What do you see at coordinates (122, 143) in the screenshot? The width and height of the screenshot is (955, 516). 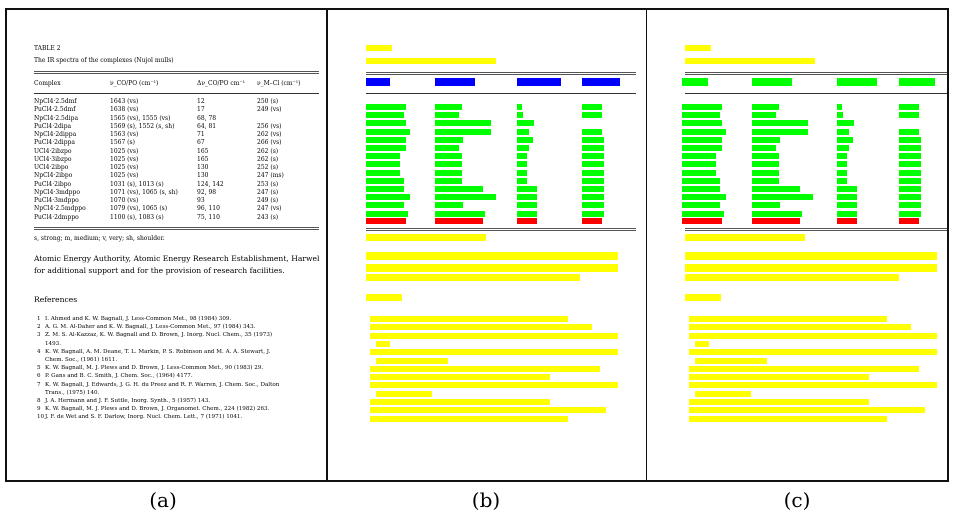 I see `table-cell: 1567 (s)` at bounding box center [122, 143].